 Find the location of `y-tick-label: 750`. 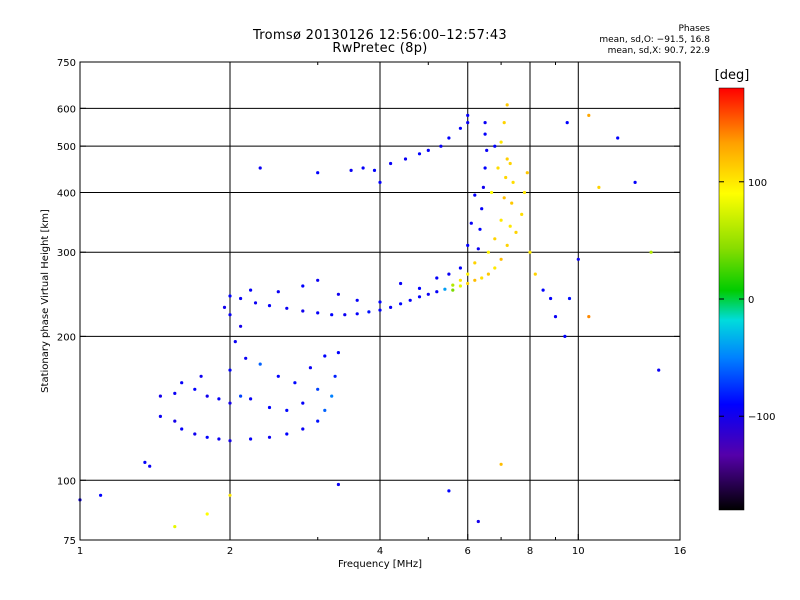

y-tick-label: 750 is located at coordinates (66, 63).